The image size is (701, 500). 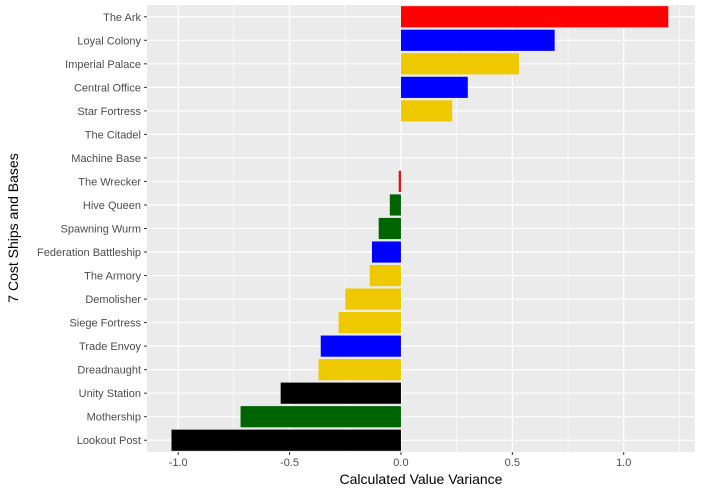 I want to click on x-tick-label: 0.5, so click(x=512, y=463).